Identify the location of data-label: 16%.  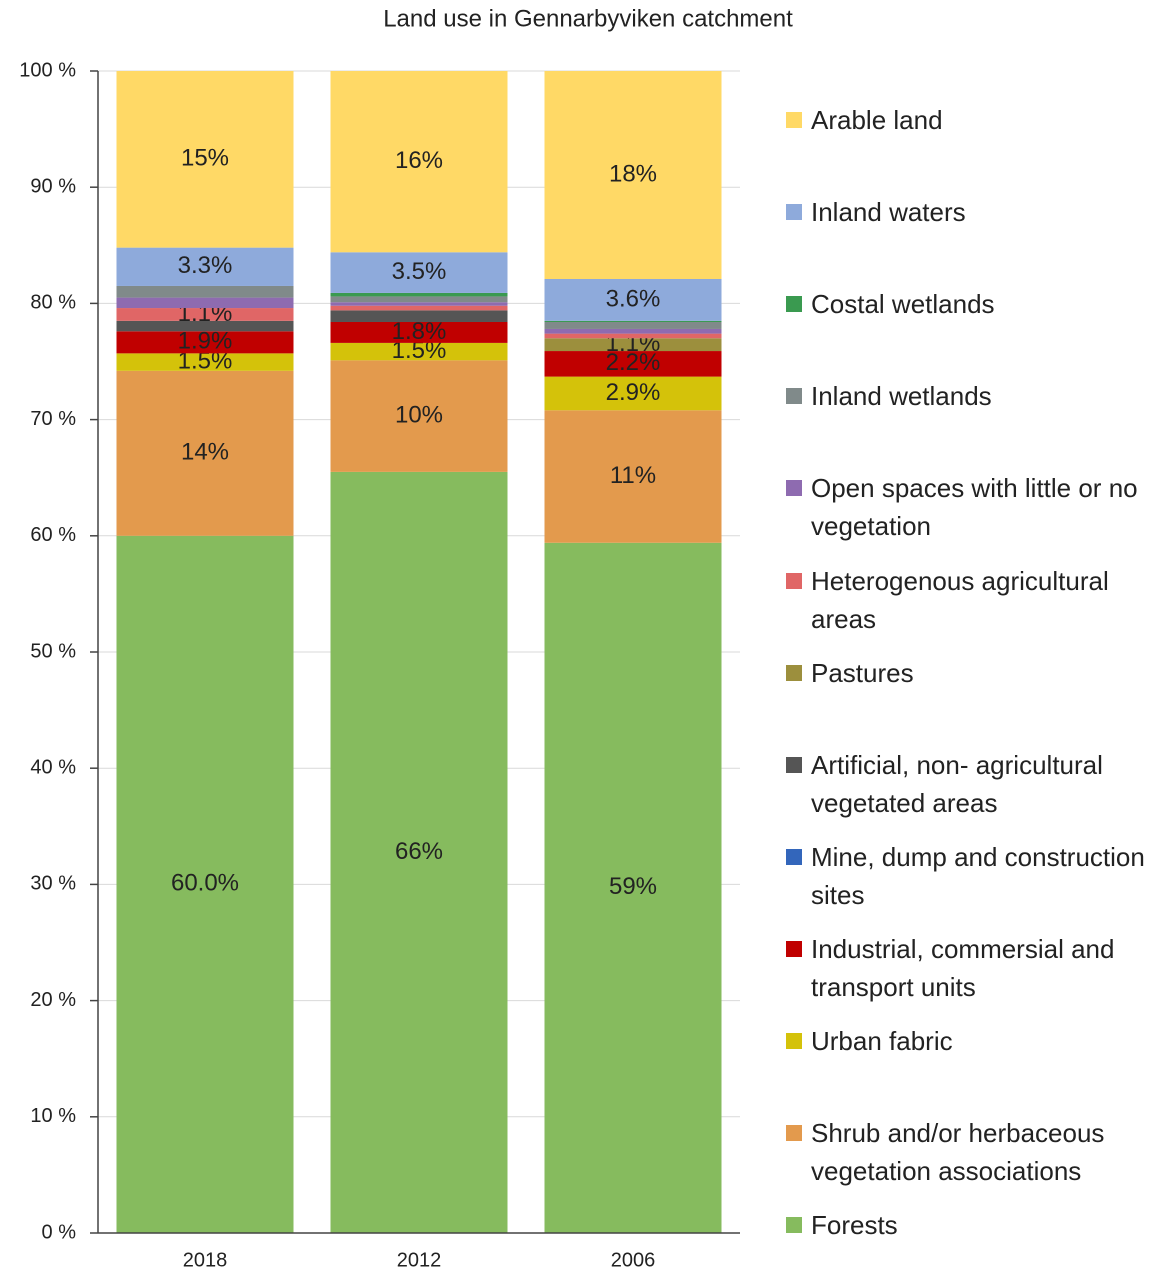
(419, 160).